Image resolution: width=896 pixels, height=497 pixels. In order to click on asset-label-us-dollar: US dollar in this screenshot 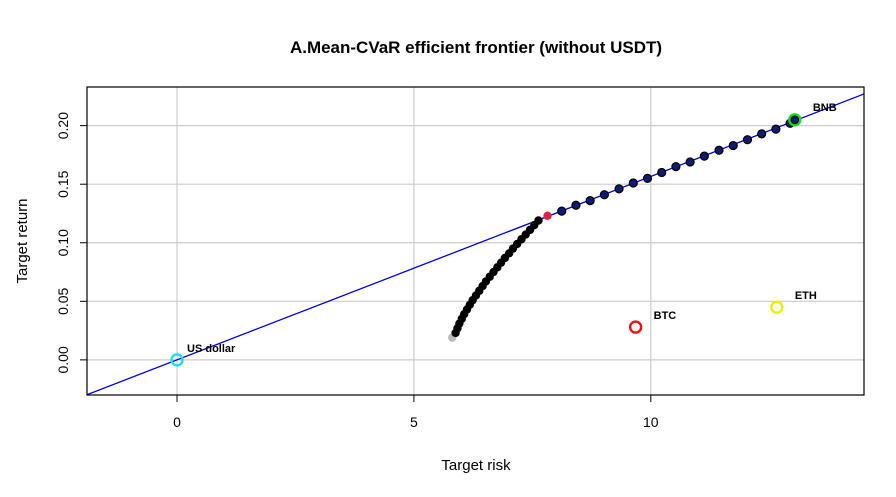, I will do `click(211, 349)`.